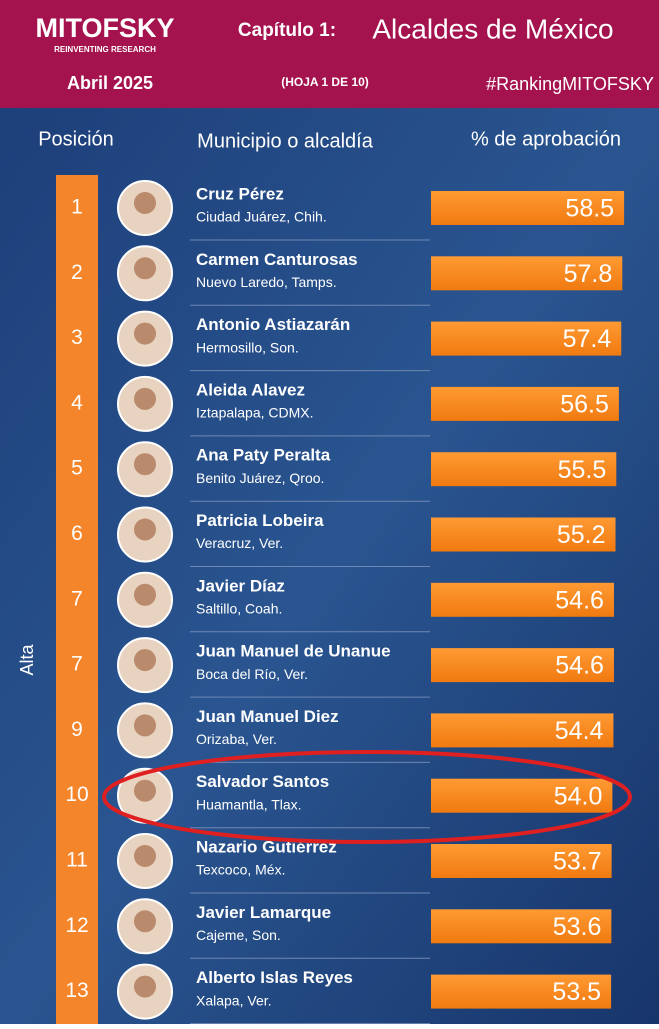  I want to click on place: Xalapa, Ver., so click(234, 1000).